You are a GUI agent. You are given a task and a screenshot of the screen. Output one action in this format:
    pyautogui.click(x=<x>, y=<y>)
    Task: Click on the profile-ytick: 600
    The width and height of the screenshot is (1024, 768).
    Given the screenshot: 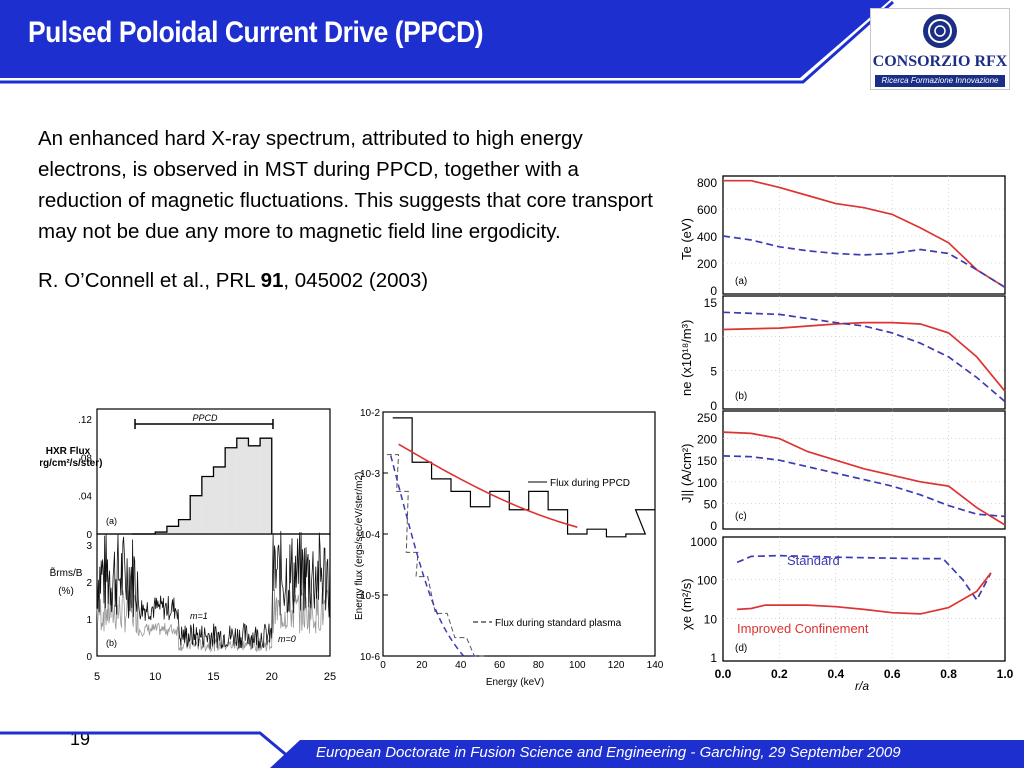 What is the action you would take?
    pyautogui.click(x=707, y=210)
    